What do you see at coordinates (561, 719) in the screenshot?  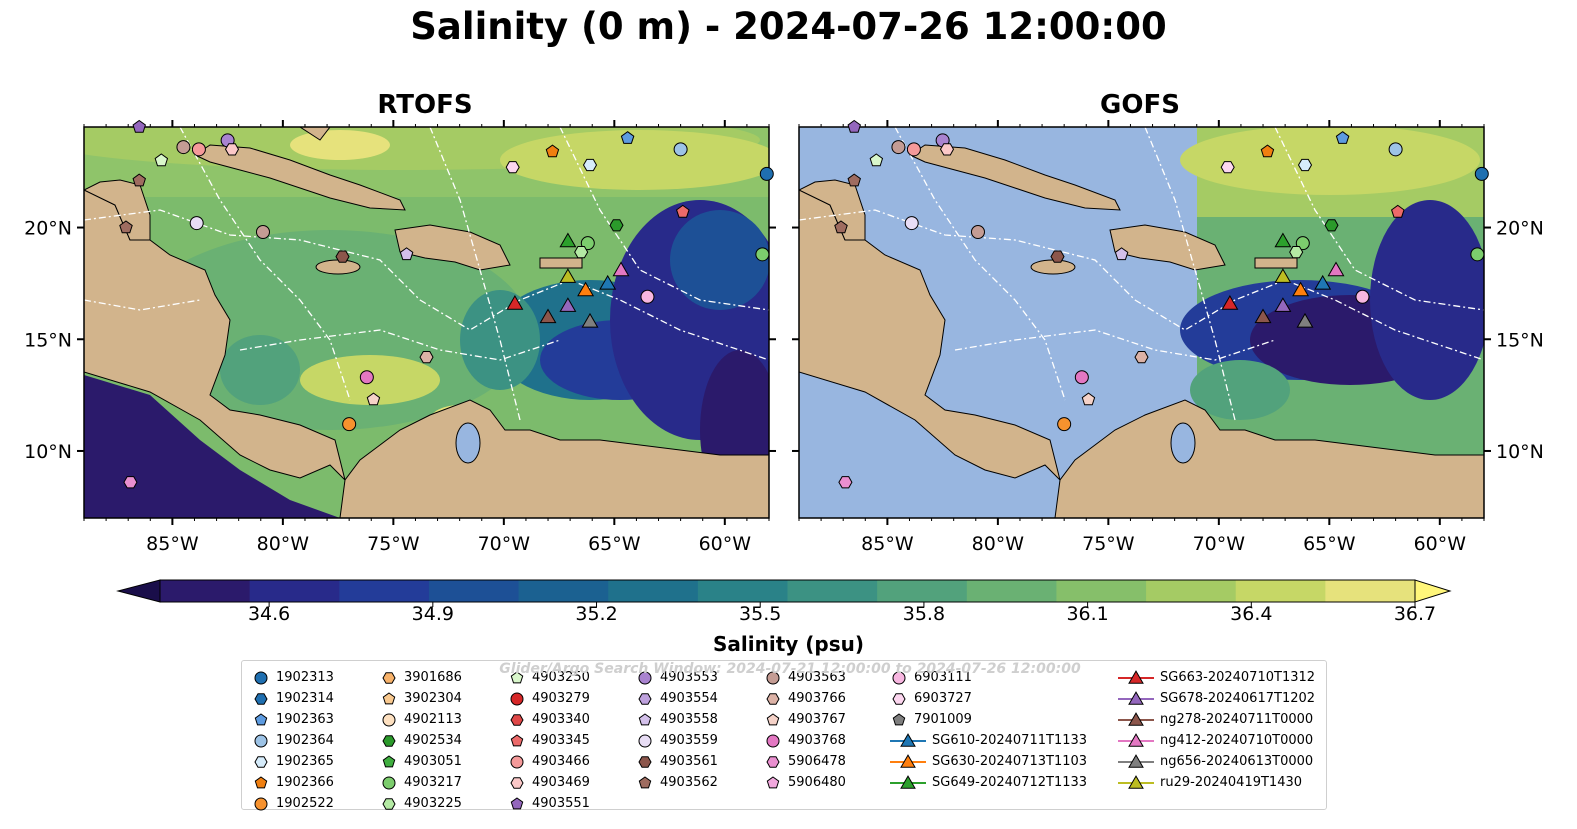 I see `legend-label: 4903340` at bounding box center [561, 719].